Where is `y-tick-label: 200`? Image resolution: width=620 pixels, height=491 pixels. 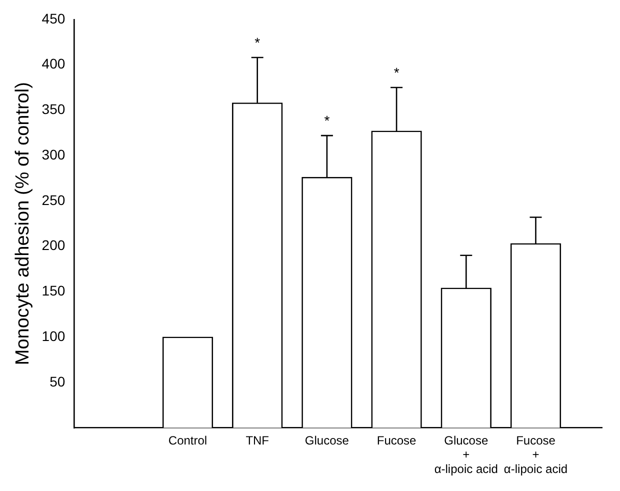 y-tick-label: 200 is located at coordinates (54, 245).